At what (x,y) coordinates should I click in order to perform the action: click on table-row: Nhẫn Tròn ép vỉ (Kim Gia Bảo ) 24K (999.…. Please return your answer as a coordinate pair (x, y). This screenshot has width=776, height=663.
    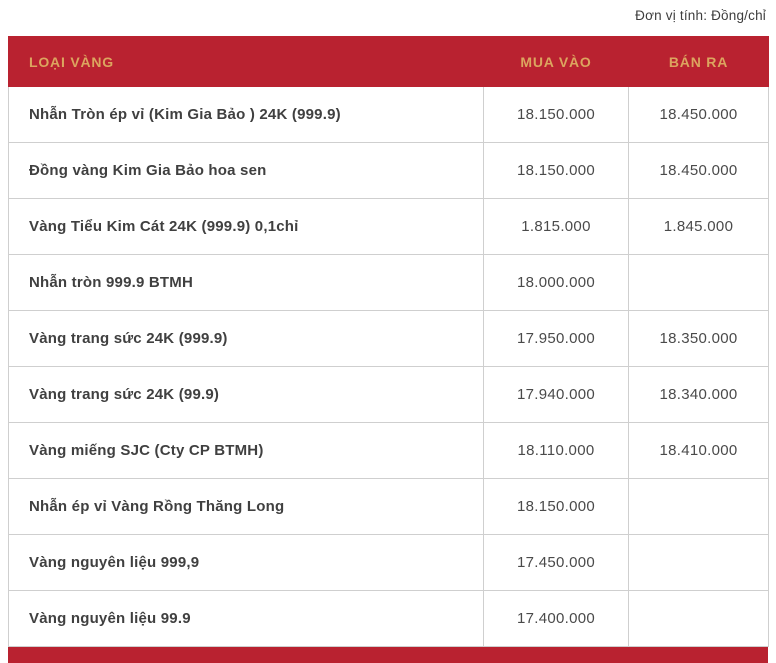
    Looking at the image, I should click on (388, 114).